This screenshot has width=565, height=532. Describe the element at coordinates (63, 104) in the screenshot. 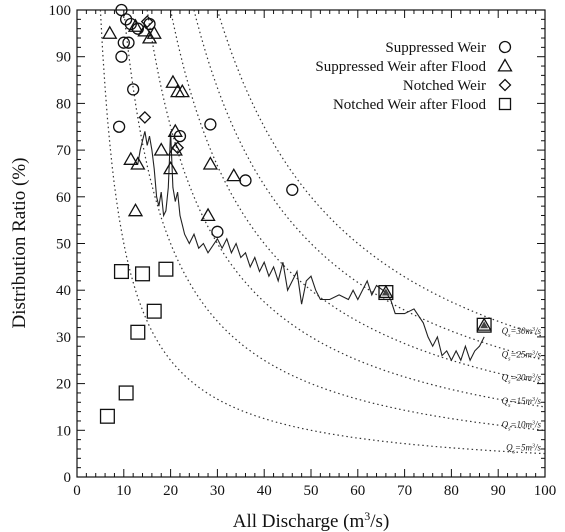

I see `y-tick-label: 80` at that location.